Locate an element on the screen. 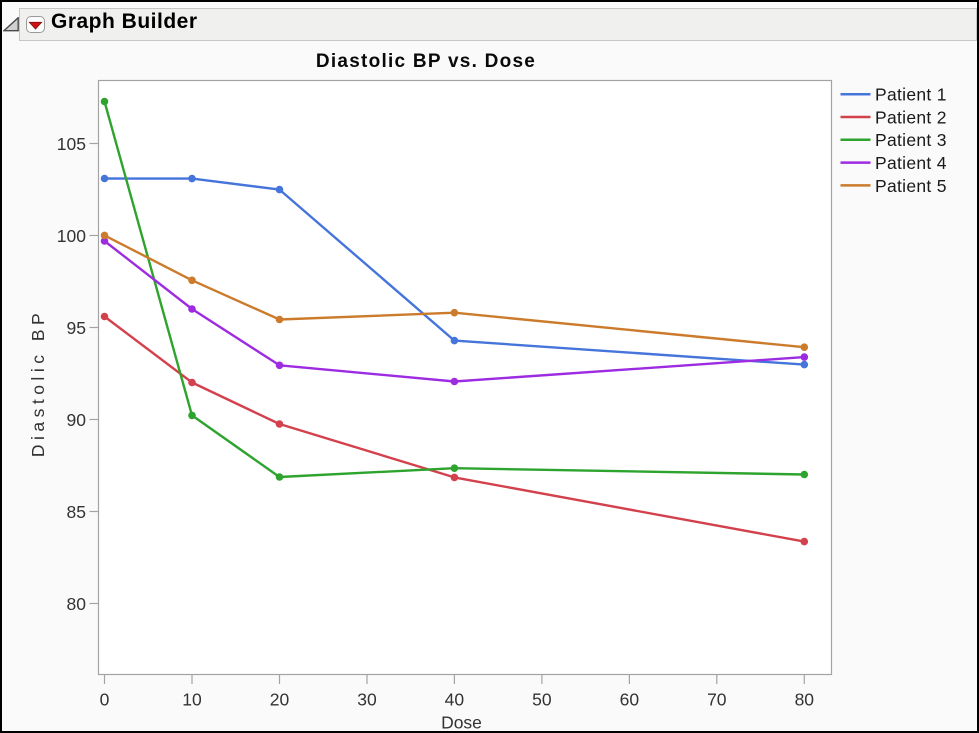 The height and width of the screenshot is (733, 979). svg-text: 95 is located at coordinates (76, 328).